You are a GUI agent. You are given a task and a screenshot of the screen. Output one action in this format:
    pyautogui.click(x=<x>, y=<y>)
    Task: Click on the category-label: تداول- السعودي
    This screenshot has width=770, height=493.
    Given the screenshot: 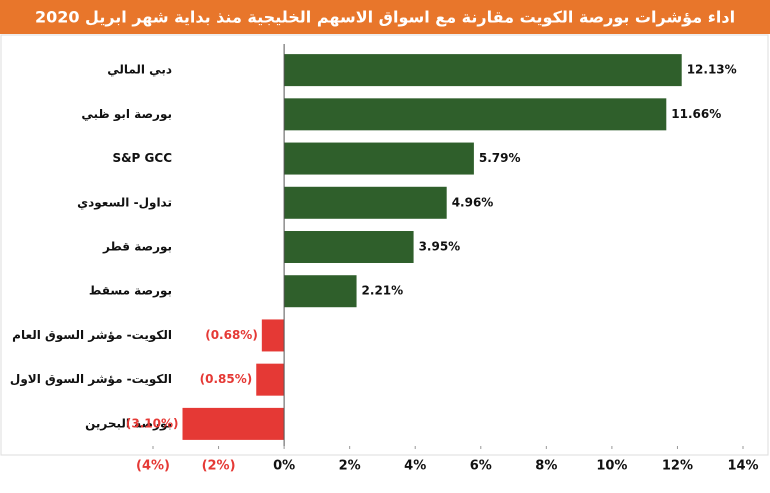 What is the action you would take?
    pyautogui.click(x=124, y=202)
    